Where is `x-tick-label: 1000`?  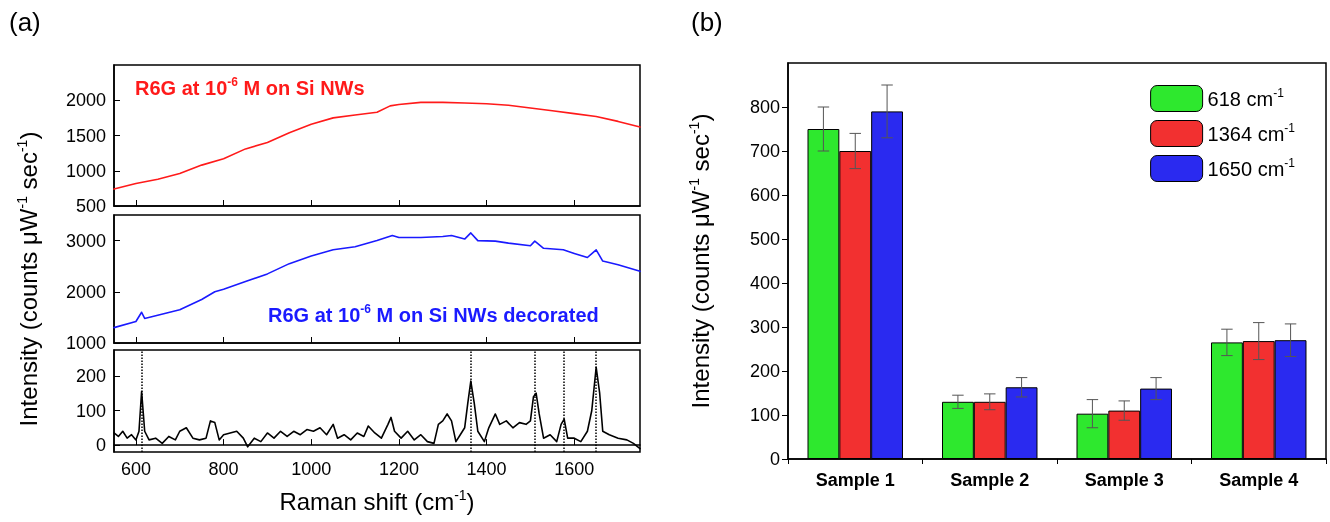 x-tick-label: 1000 is located at coordinates (311, 469).